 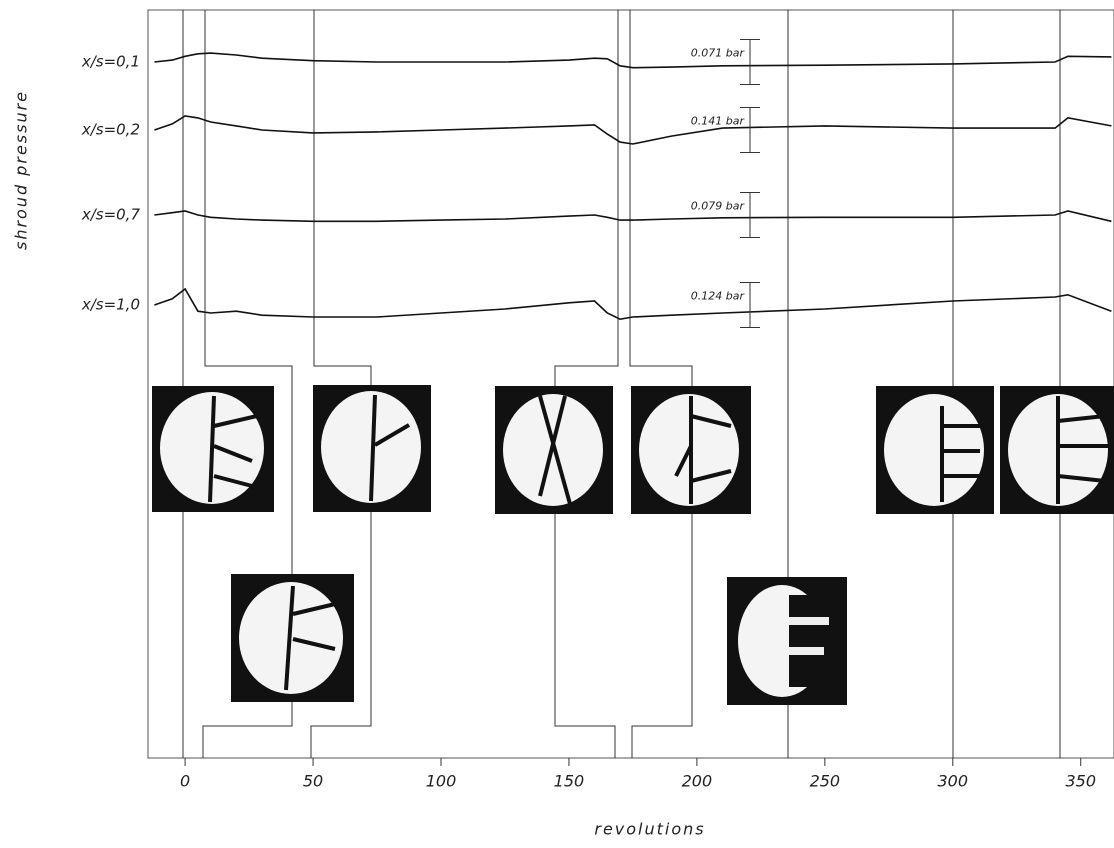 What do you see at coordinates (718, 296) in the screenshot?
I see `scale-bar-label: 0.124 bar` at bounding box center [718, 296].